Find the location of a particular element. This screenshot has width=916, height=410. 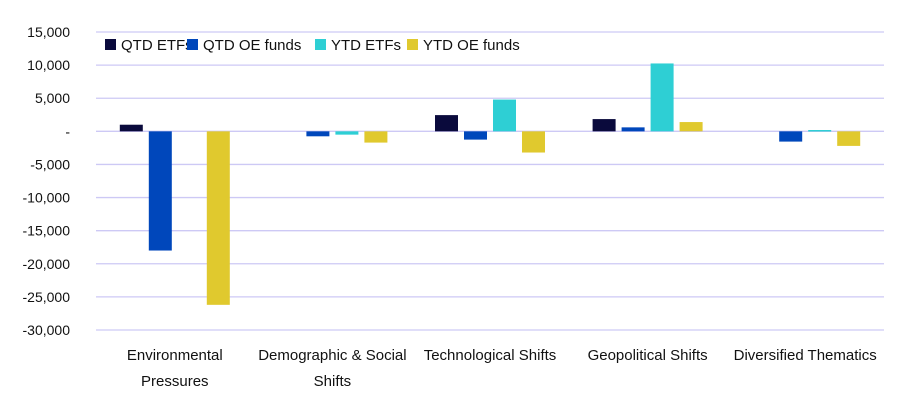

legend-label: QTD ETFs is located at coordinates (157, 45).